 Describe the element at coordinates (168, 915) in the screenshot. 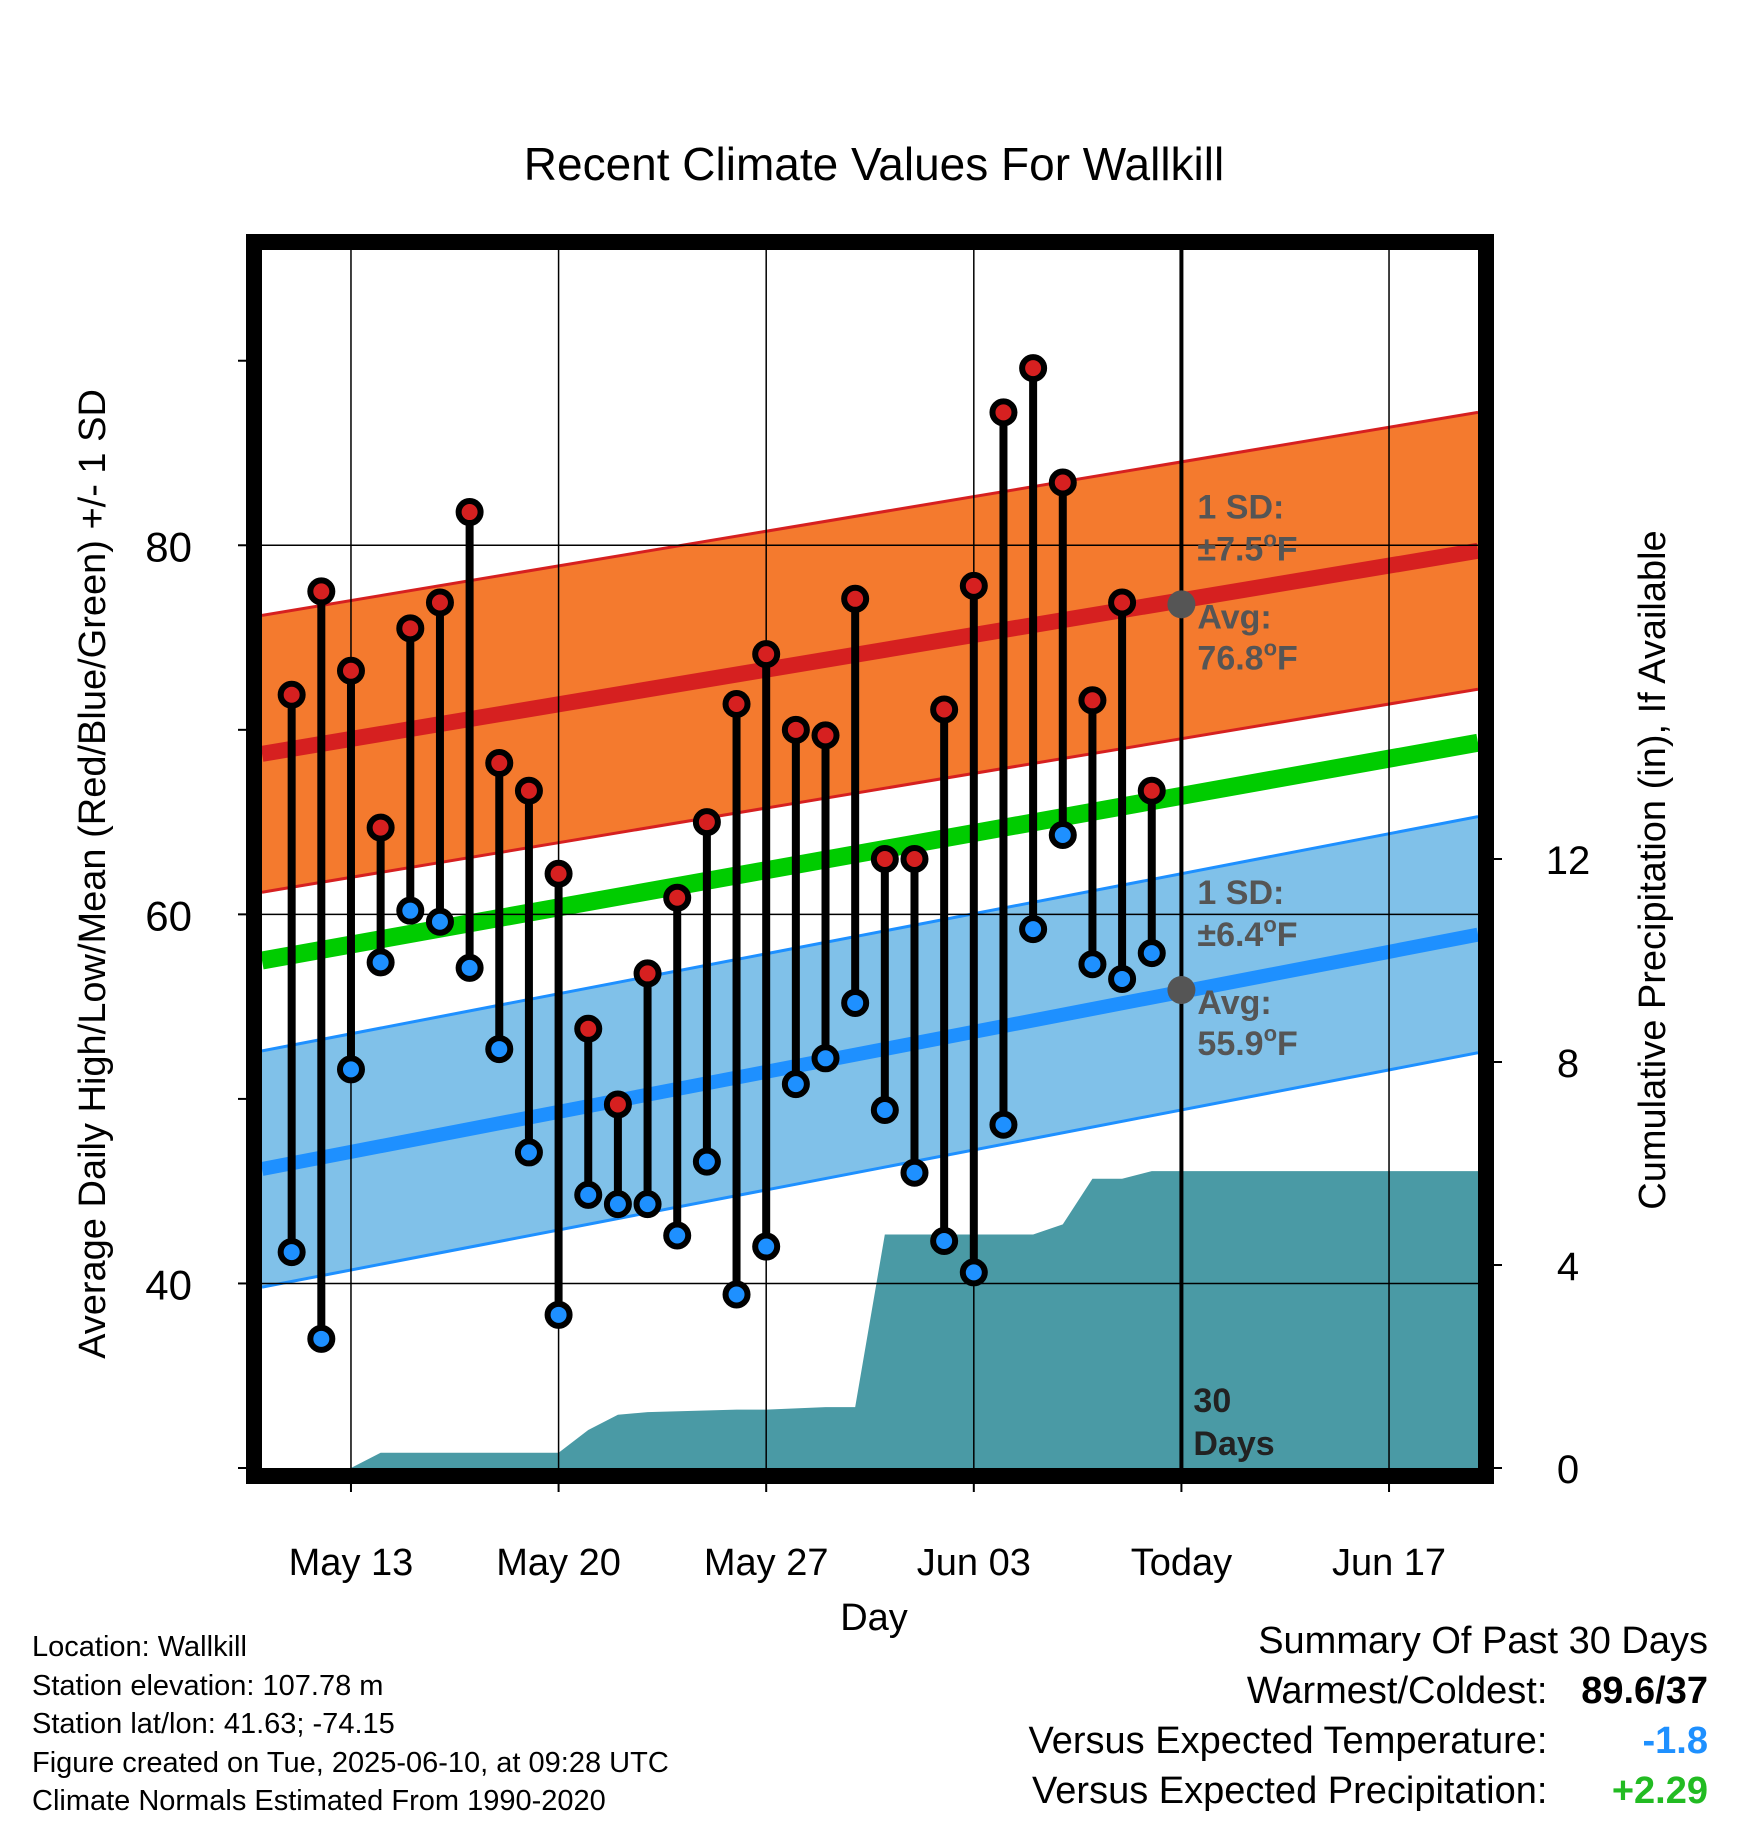

I see `y-tick-label: 60` at that location.